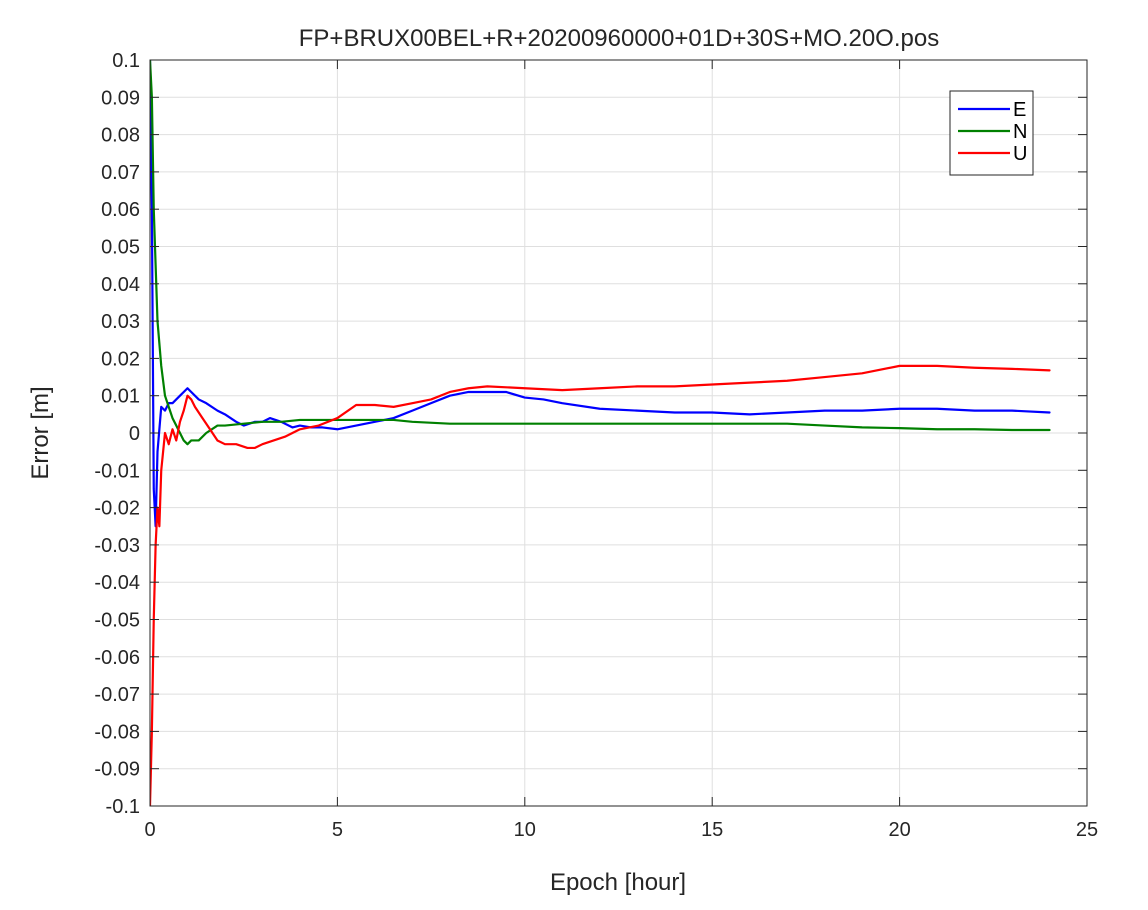  I want to click on x-tick-label: 5, so click(337, 830).